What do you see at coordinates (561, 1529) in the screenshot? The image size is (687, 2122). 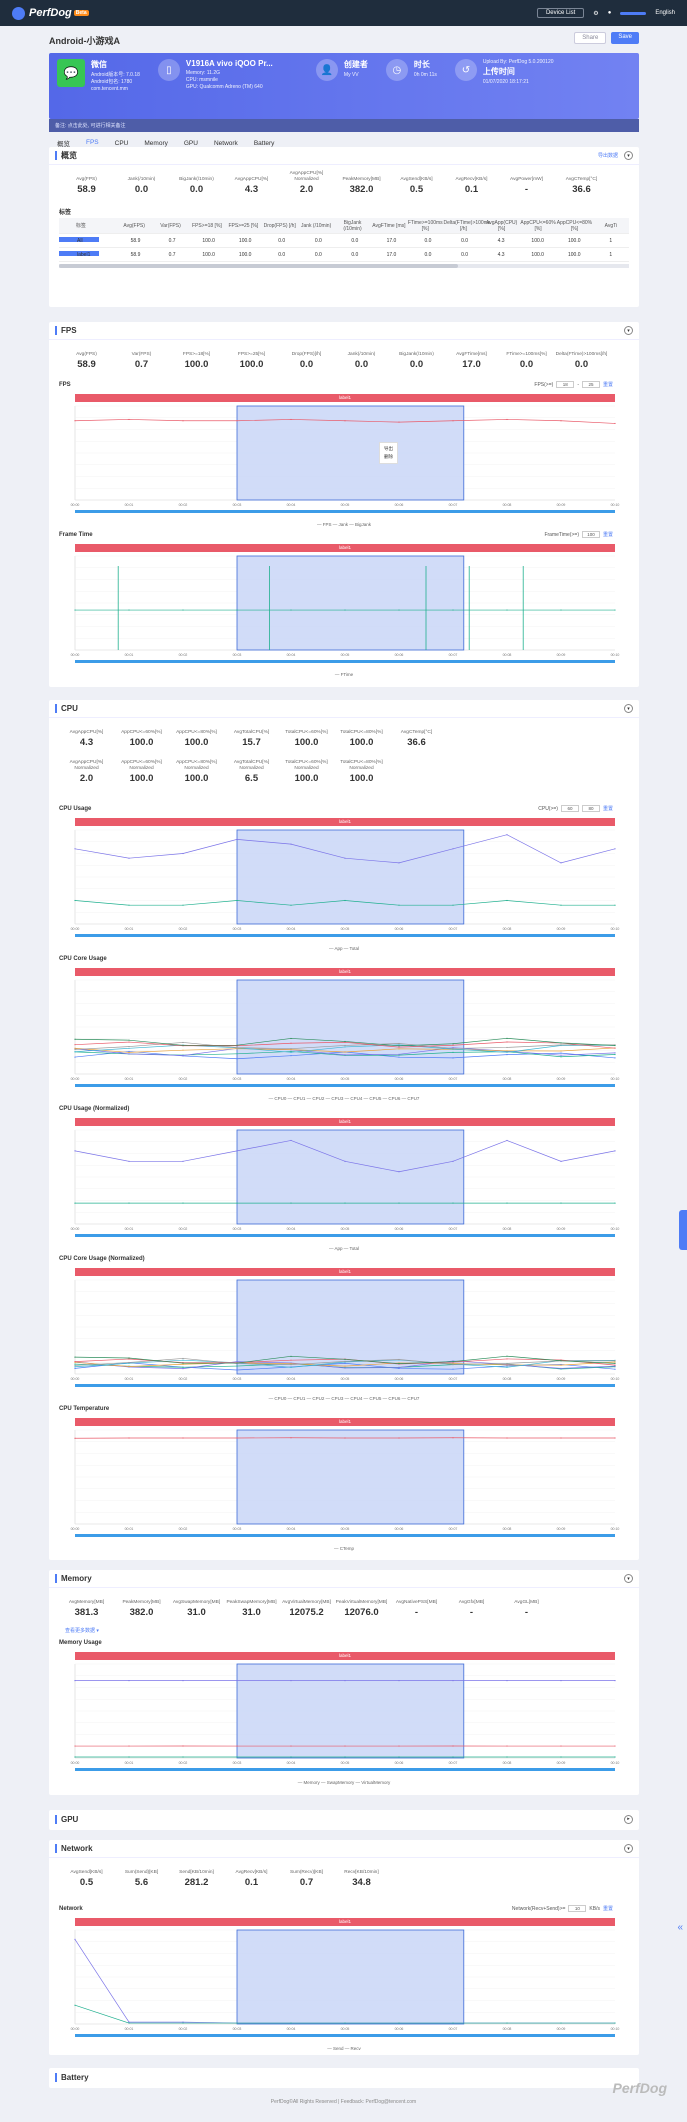 I see `x-tick: 00:09` at bounding box center [561, 1529].